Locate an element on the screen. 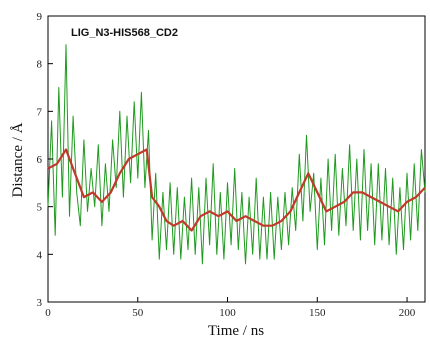 The width and height of the screenshot is (430, 347). x-axis-label: Time / ns is located at coordinates (236, 331).